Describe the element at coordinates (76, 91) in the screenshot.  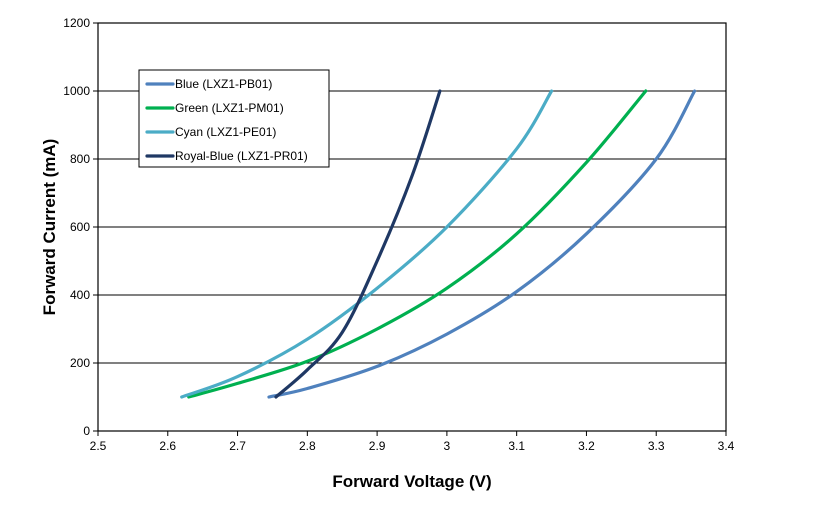
I see `y-tick-label: 1000` at that location.